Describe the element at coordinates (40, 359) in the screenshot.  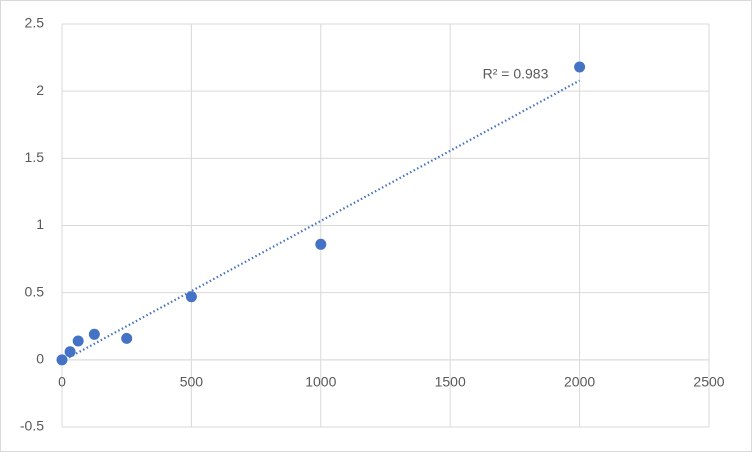
I see `y-tick-label: 0` at that location.